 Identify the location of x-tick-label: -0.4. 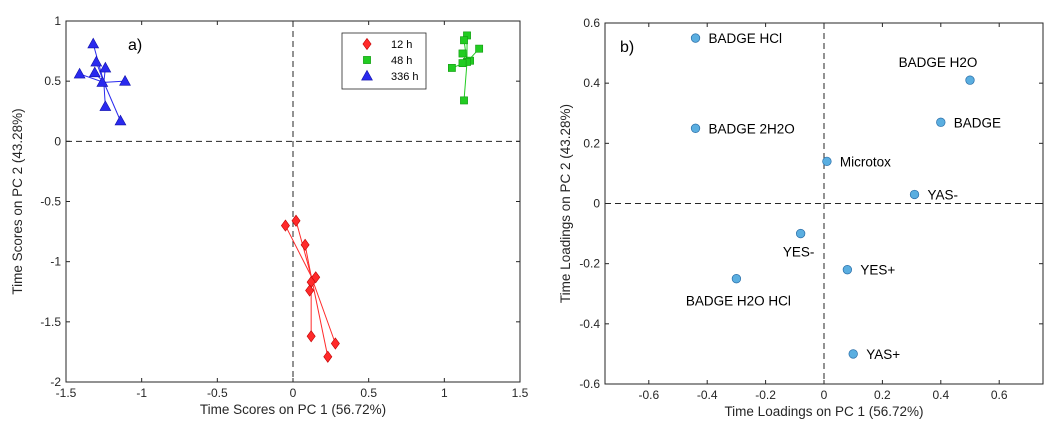
(707, 395).